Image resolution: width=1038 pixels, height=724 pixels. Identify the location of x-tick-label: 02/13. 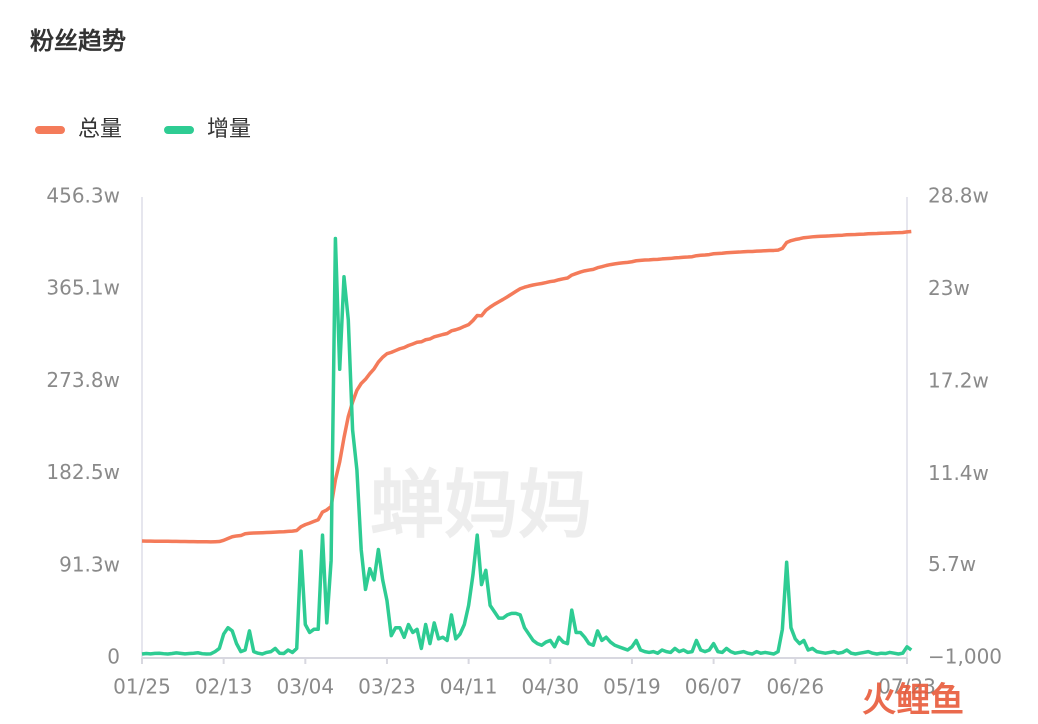
(224, 687).